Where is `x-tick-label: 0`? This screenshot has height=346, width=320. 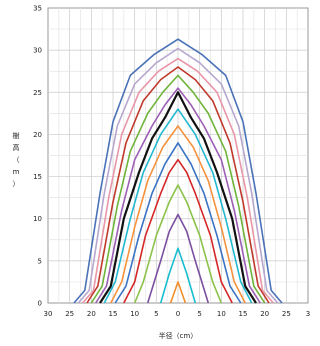
x-tick-label: 0 is located at coordinates (178, 314).